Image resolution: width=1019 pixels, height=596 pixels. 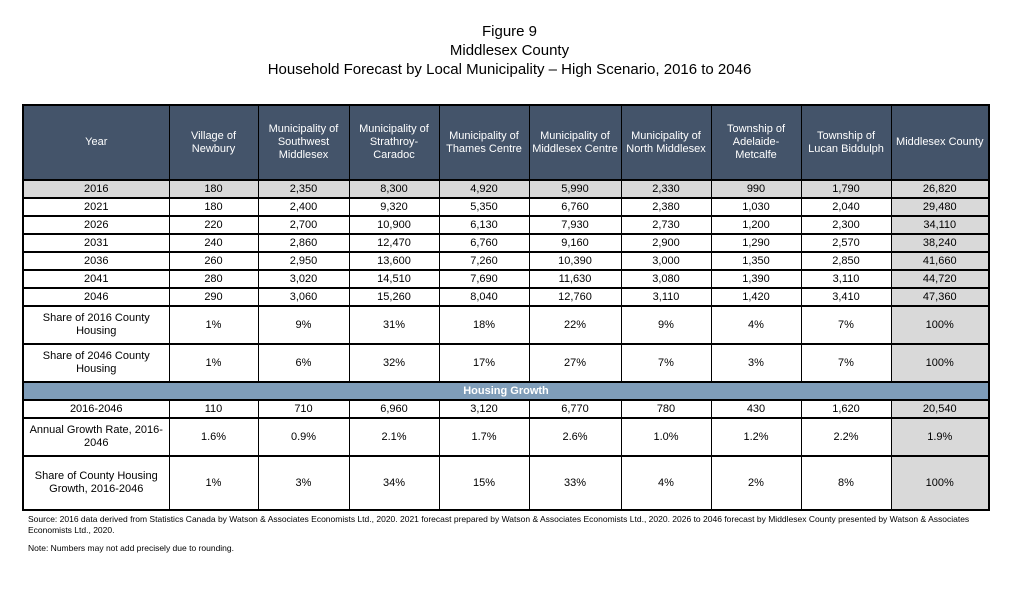 I want to click on section-band-label: Housing Growth, so click(x=506, y=391).